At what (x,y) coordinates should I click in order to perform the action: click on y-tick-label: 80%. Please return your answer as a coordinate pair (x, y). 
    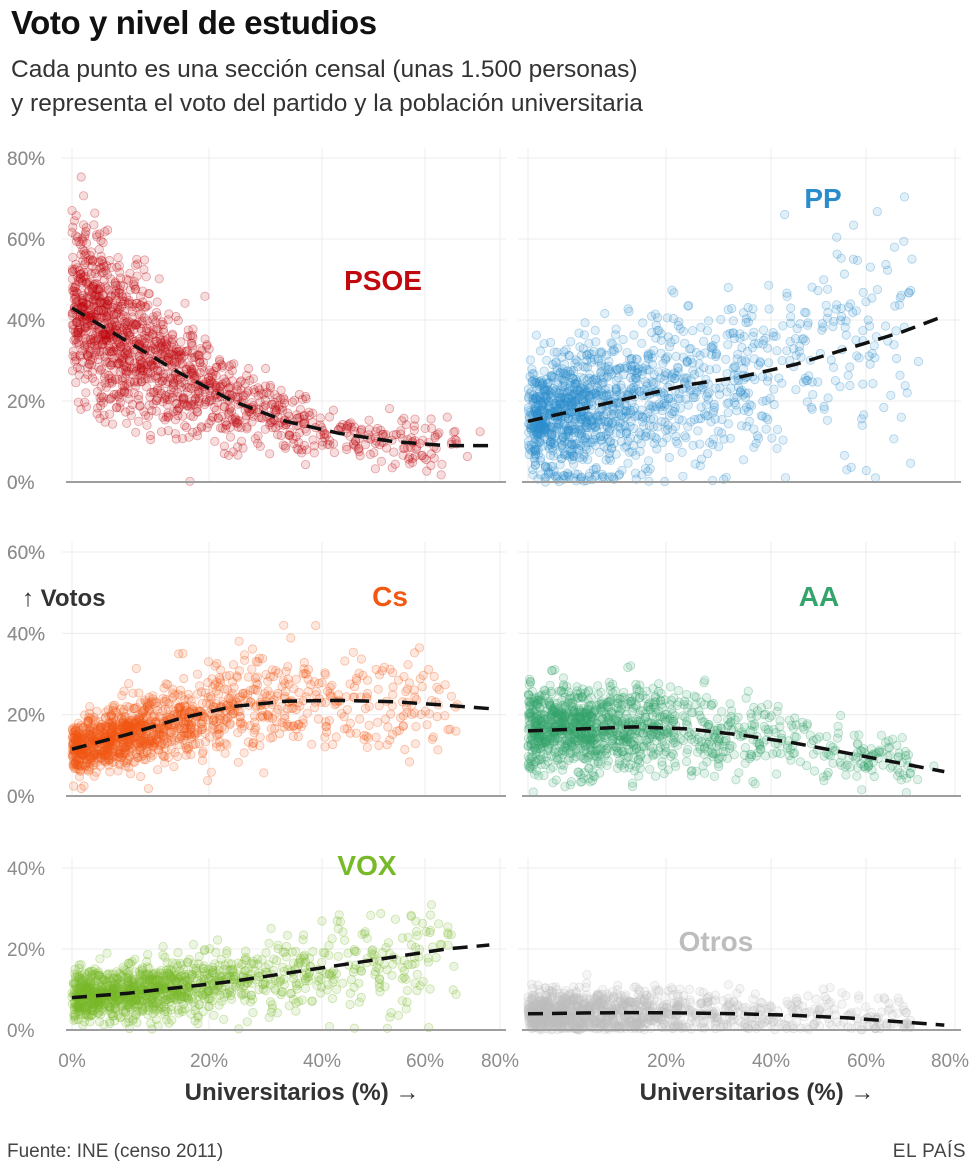
    Looking at the image, I should click on (26, 159).